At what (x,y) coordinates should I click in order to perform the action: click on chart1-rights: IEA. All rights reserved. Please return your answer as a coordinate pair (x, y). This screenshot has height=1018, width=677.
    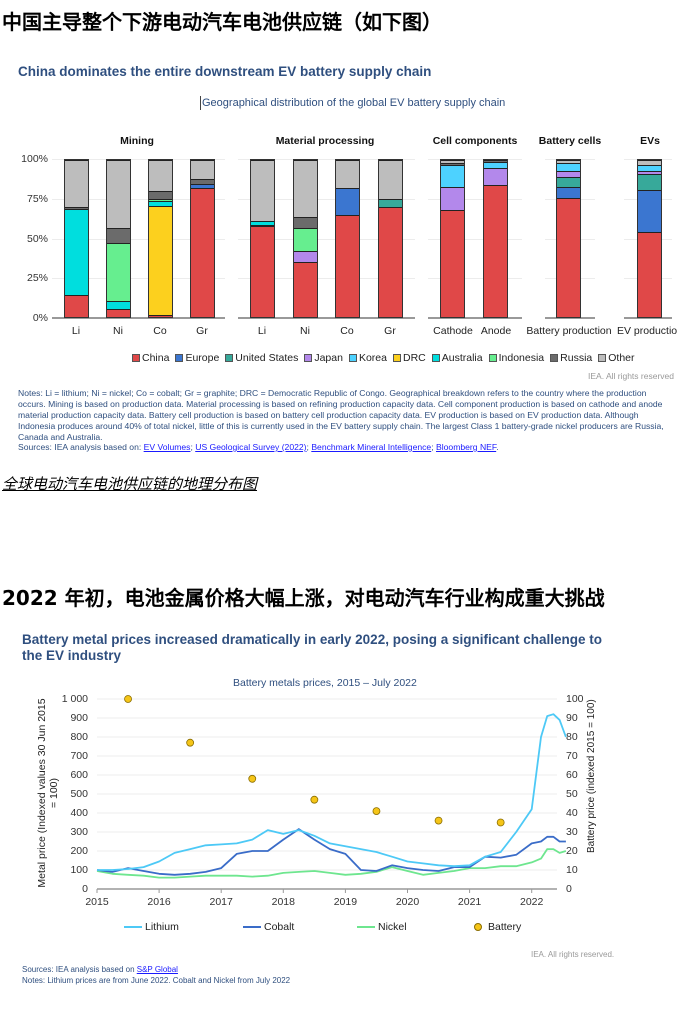
    Looking at the image, I should click on (631, 376).